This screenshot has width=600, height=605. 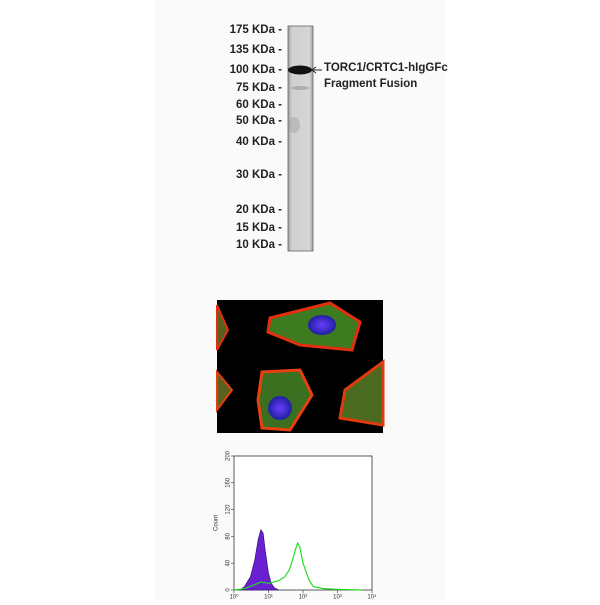 I want to click on marker-label: 100 KDa -, so click(x=256, y=70).